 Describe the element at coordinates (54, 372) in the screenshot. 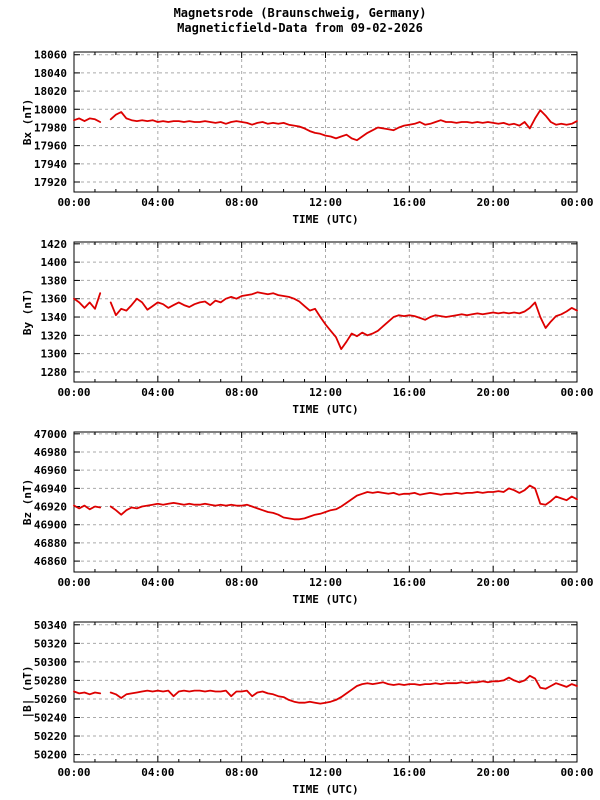

I see `y-tick-label: 1280` at that location.